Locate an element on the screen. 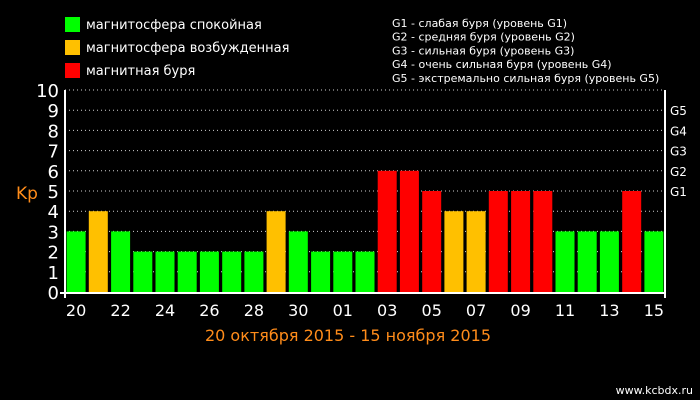 The height and width of the screenshot is (400, 700). storm-level-tick-labels: G1 G2 G3 G4 G5 is located at coordinates (678, 151).